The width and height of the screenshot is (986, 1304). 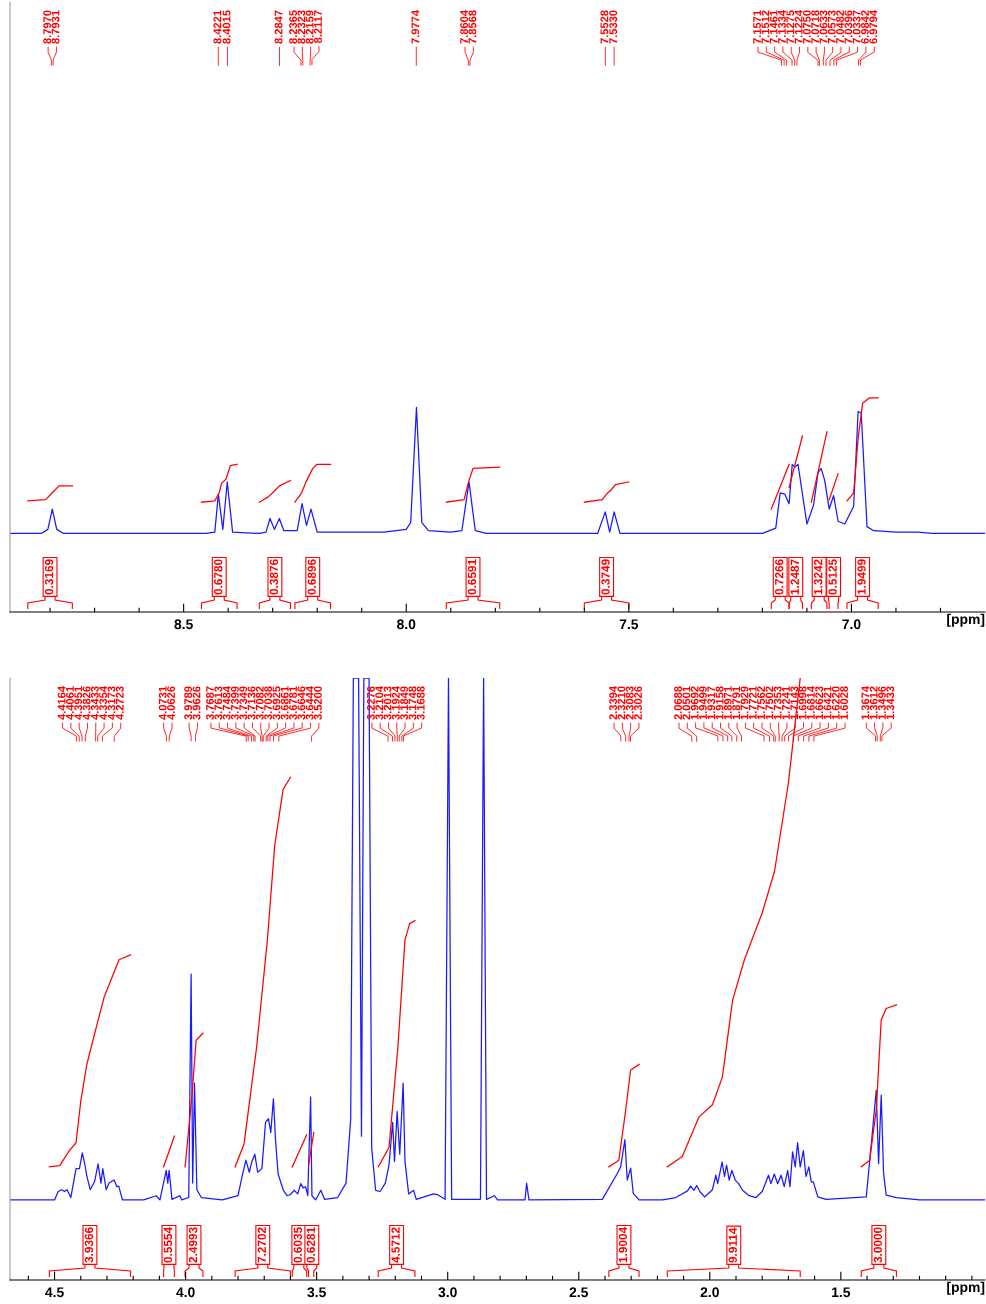 What do you see at coordinates (841, 1292) in the screenshot?
I see `x-tick-label: 1.5` at bounding box center [841, 1292].